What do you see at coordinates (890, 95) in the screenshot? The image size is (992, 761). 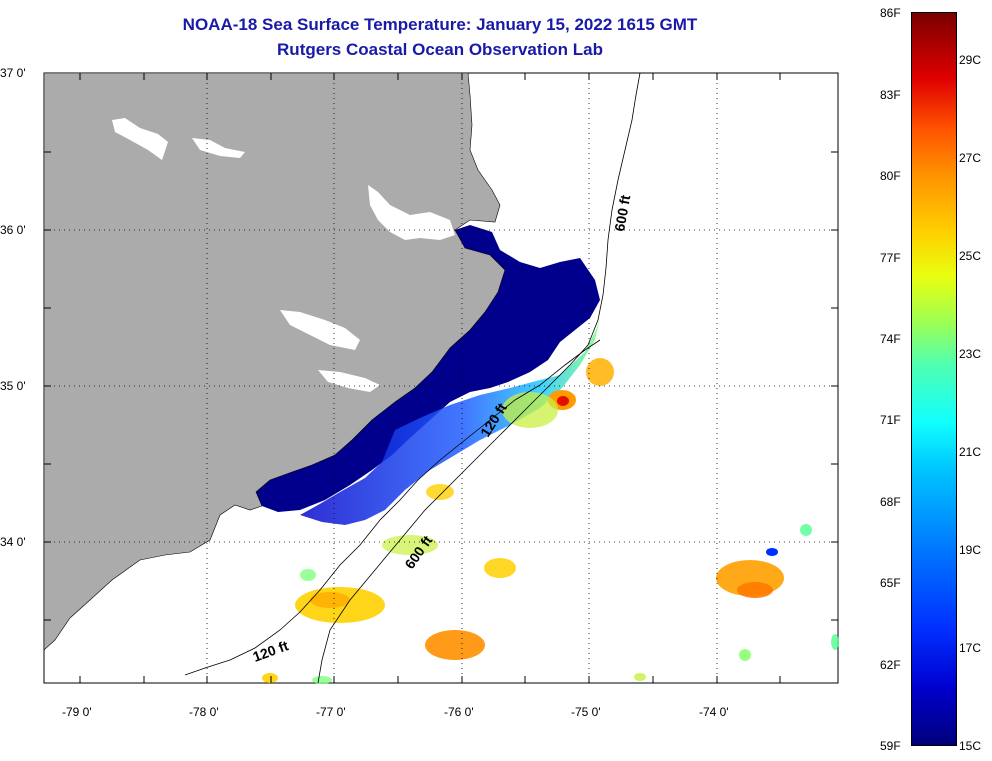 I see `colorbar-f-83: 83F` at bounding box center [890, 95].